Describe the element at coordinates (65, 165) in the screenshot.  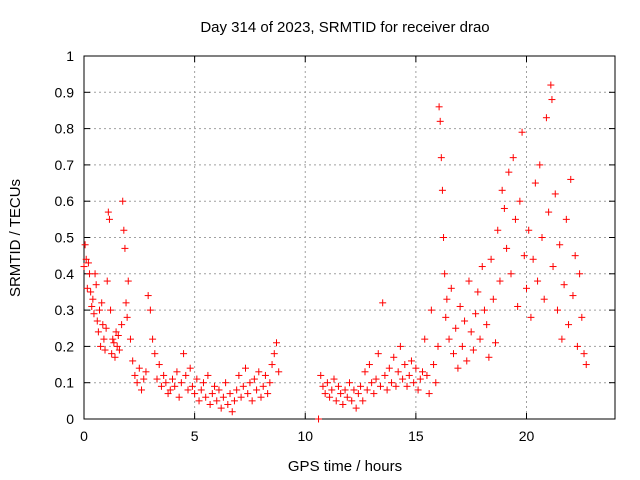
I see `y-tick-label: 0.7` at that location.